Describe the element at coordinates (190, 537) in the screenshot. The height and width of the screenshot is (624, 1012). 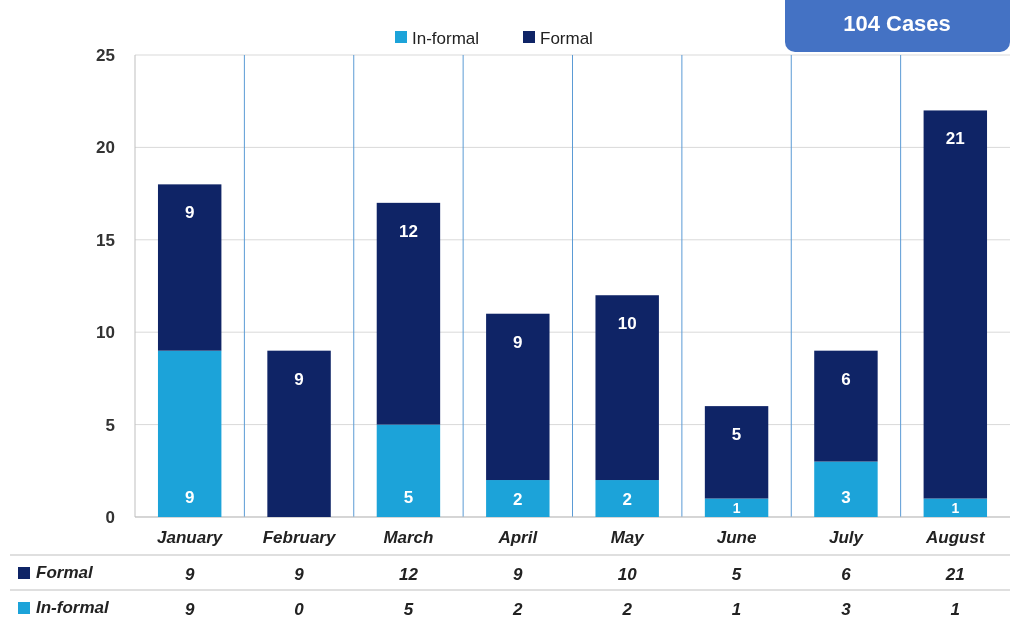
I see `x-tick-label: January` at that location.